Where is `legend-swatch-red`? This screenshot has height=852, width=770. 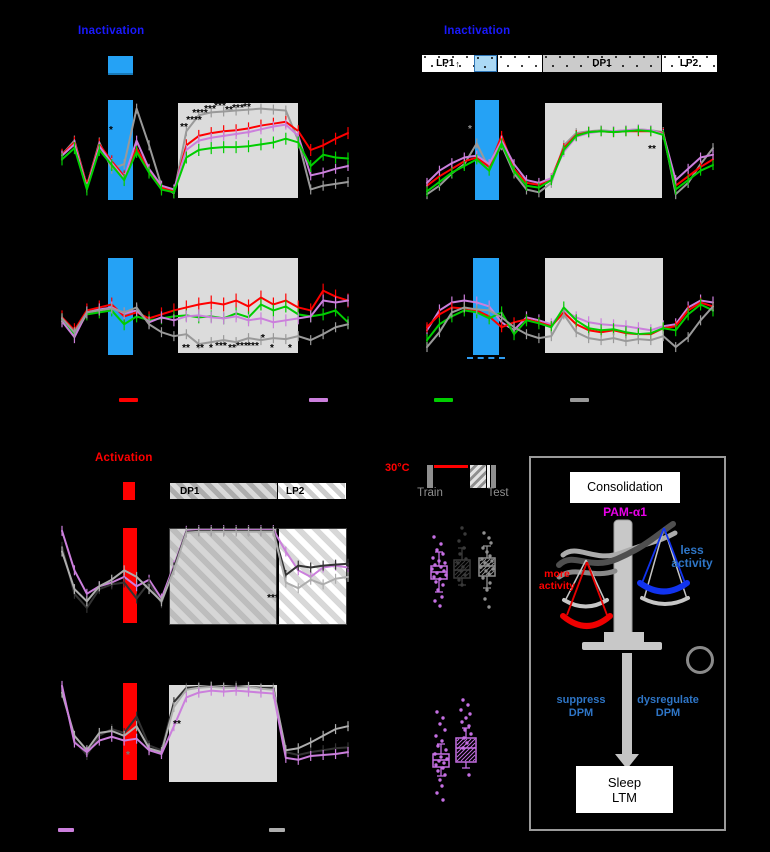 legend-swatch-red is located at coordinates (128, 400).